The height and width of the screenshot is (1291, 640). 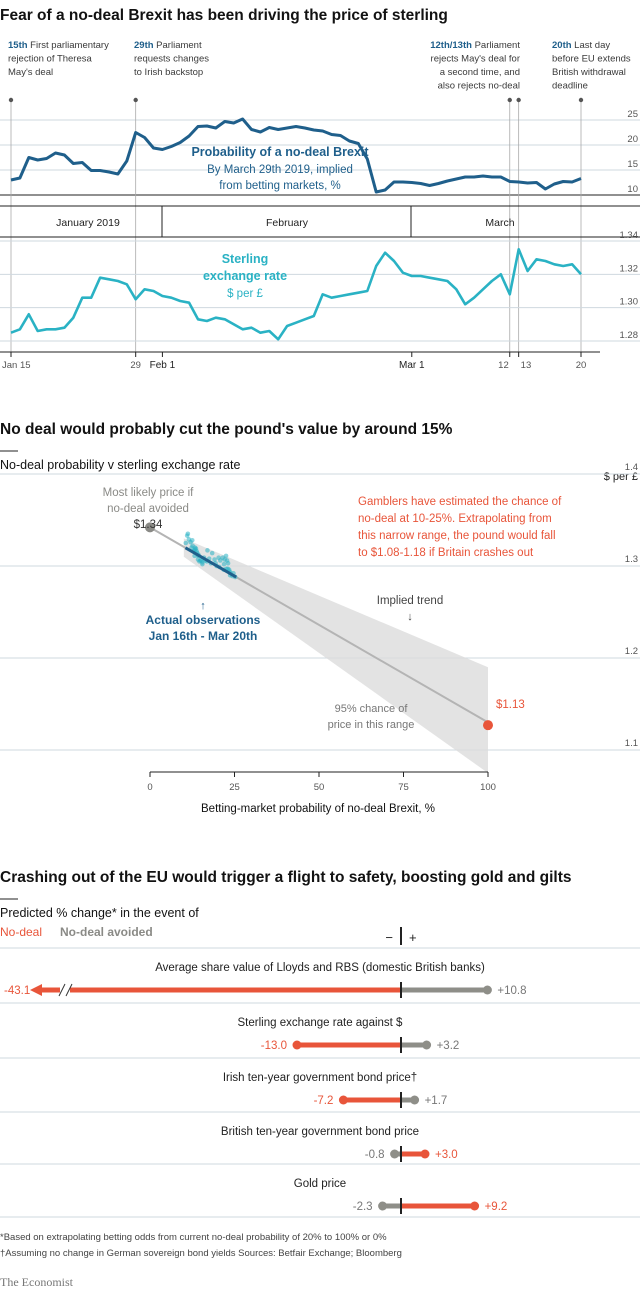 I want to click on chart2-x-tick-label: 100, so click(x=488, y=787).